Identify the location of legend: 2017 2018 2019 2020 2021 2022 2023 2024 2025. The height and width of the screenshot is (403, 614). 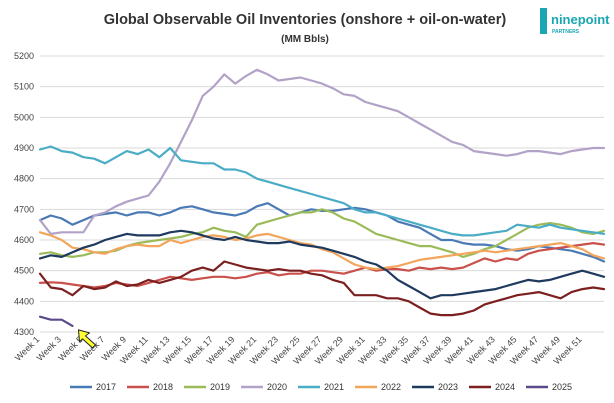
(321, 387).